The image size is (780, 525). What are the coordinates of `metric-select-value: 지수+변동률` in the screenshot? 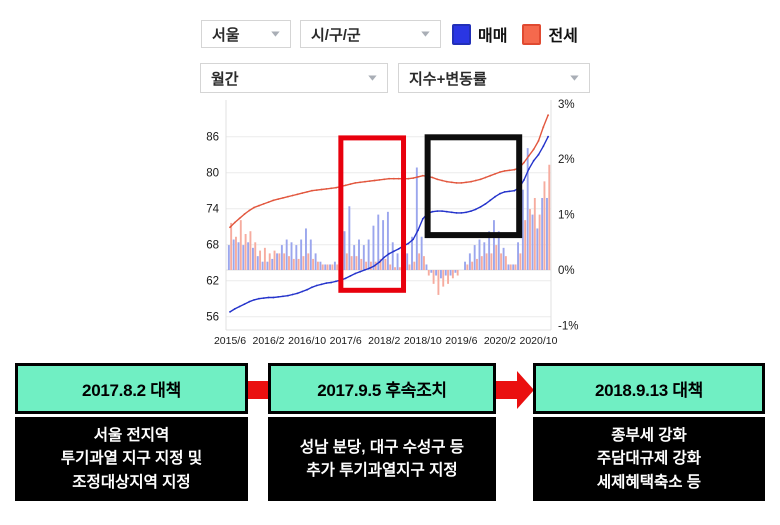 It's located at (448, 79).